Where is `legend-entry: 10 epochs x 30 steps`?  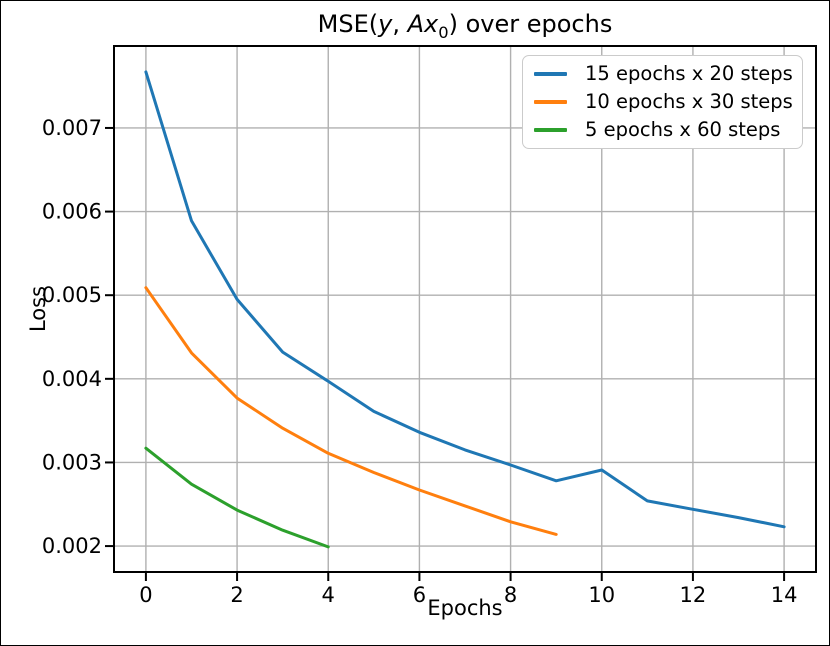
legend-entry: 10 epochs x 30 steps is located at coordinates (662, 102).